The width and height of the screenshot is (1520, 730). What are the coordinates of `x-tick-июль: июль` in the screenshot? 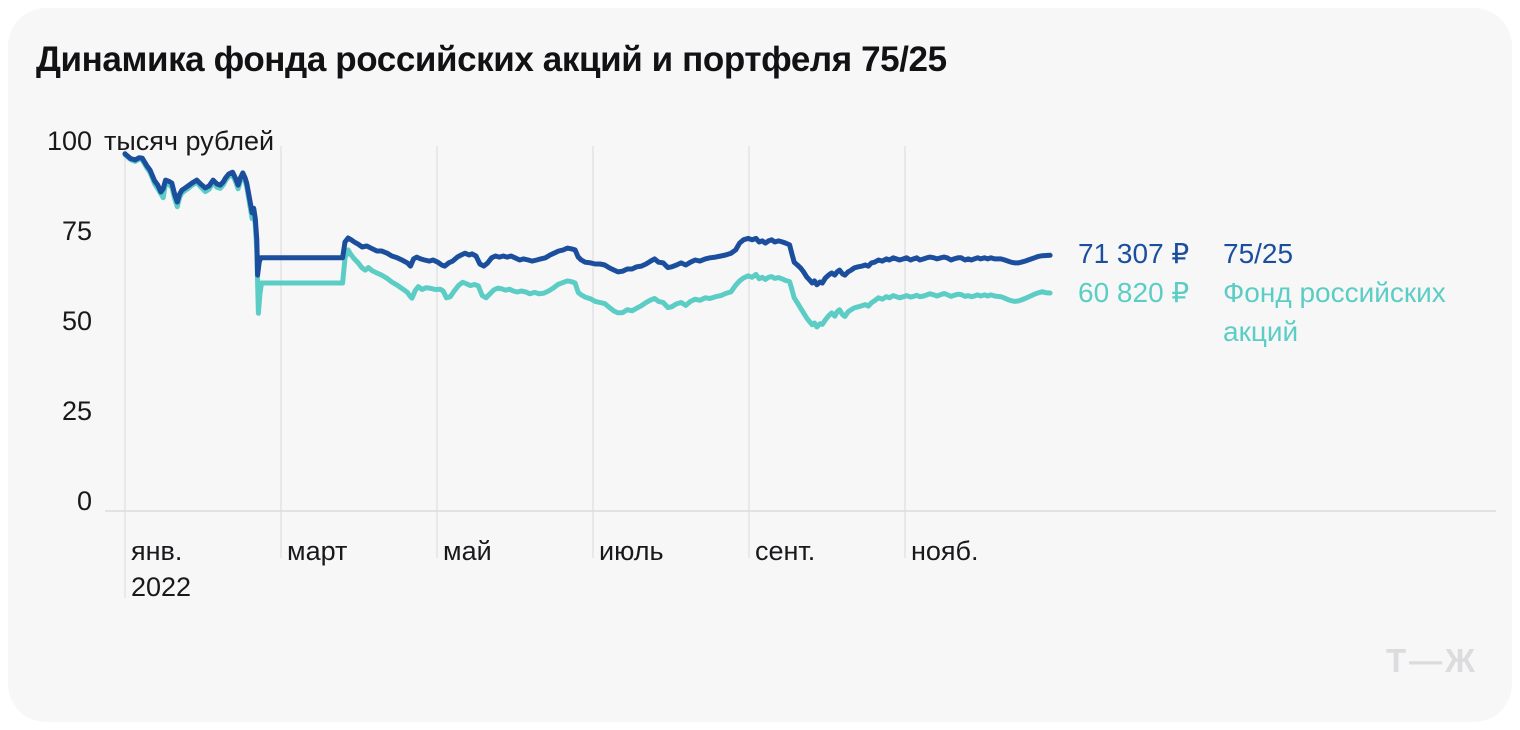 It's located at (631, 551).